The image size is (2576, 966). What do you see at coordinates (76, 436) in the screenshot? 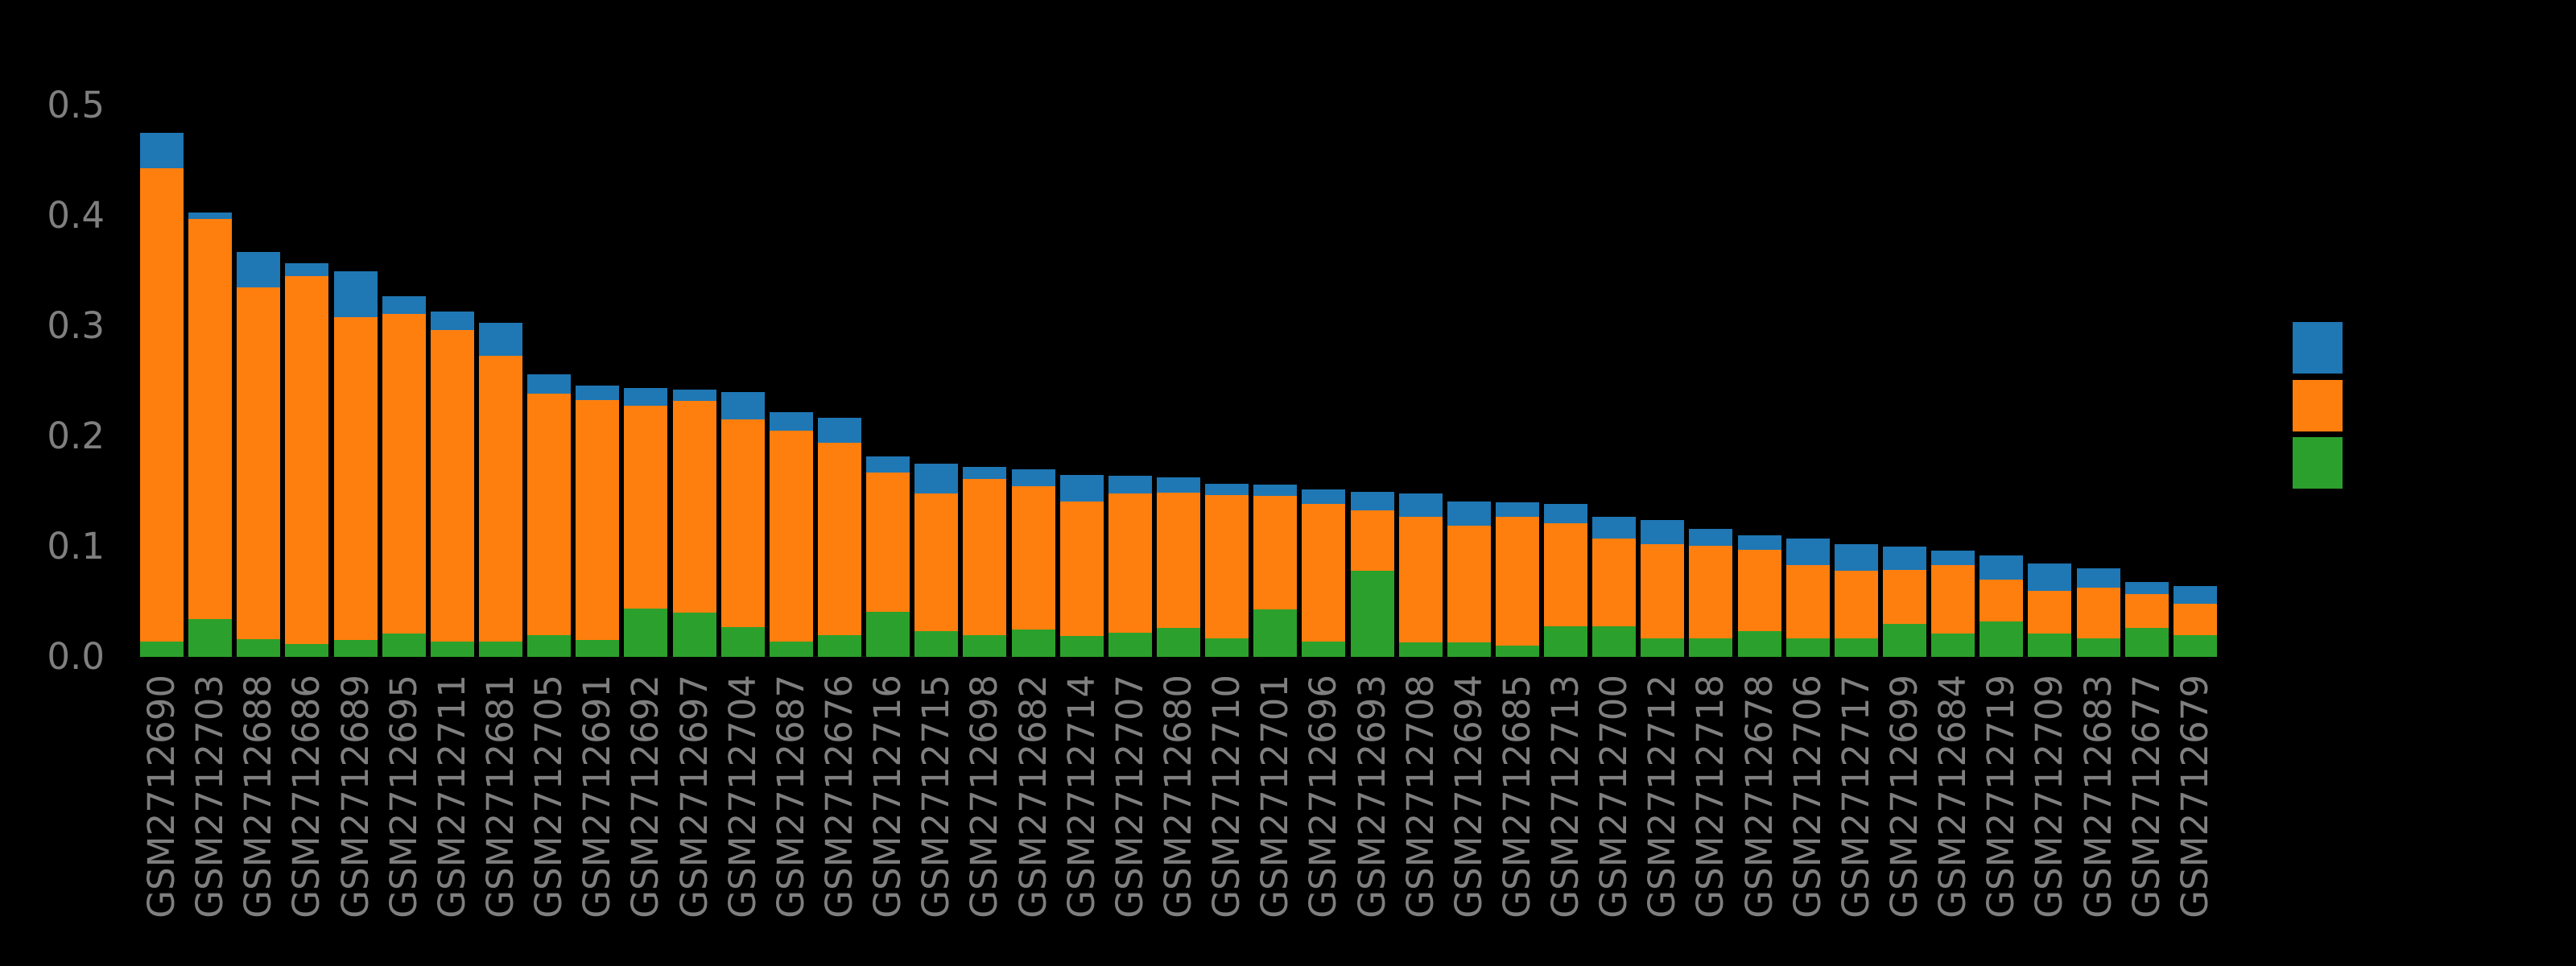
I see `y-tick-label: 0.2` at bounding box center [76, 436].